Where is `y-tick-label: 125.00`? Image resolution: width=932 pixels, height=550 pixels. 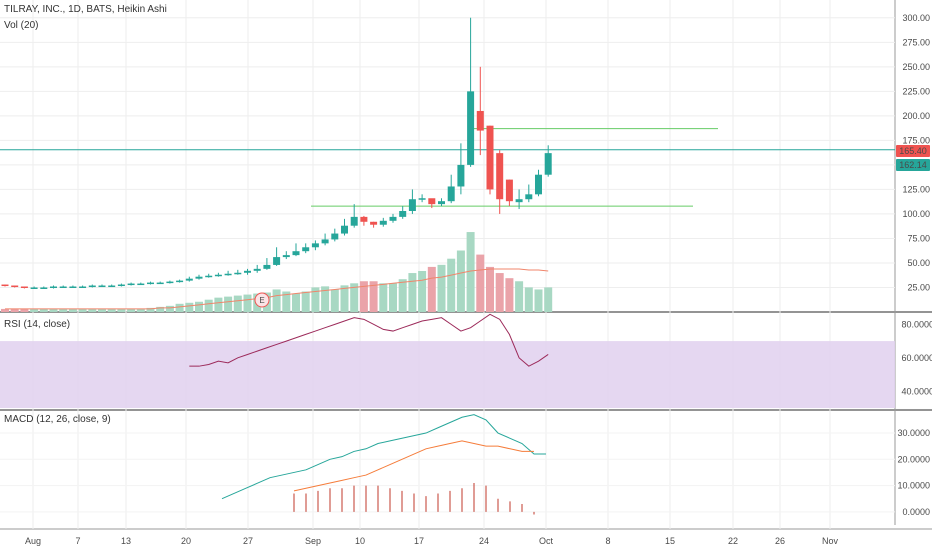
y-tick-label: 125.00 is located at coordinates (916, 189).